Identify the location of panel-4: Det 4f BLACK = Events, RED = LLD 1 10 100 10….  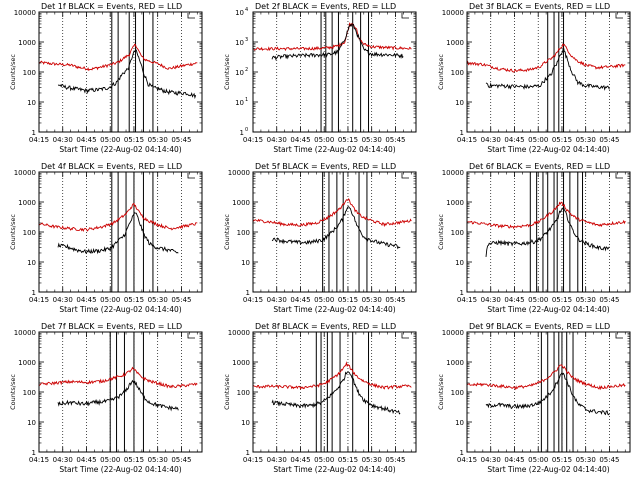
(106, 238).